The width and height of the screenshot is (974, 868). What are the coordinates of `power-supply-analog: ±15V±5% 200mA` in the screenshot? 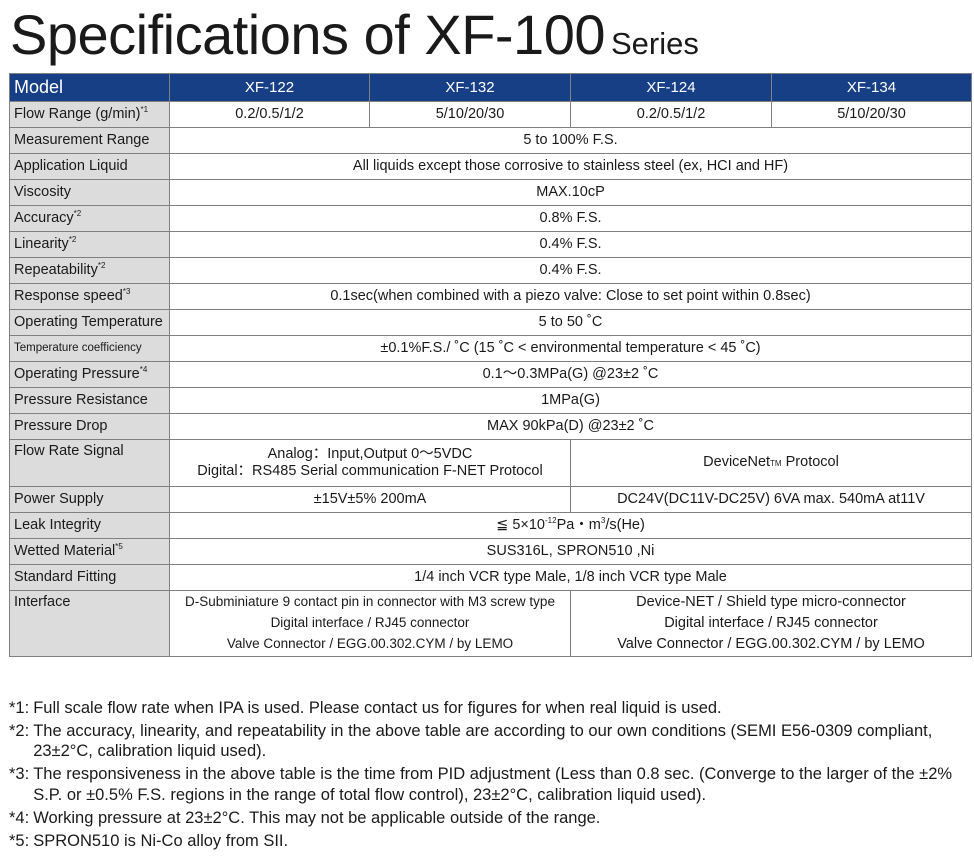 It's located at (370, 499).